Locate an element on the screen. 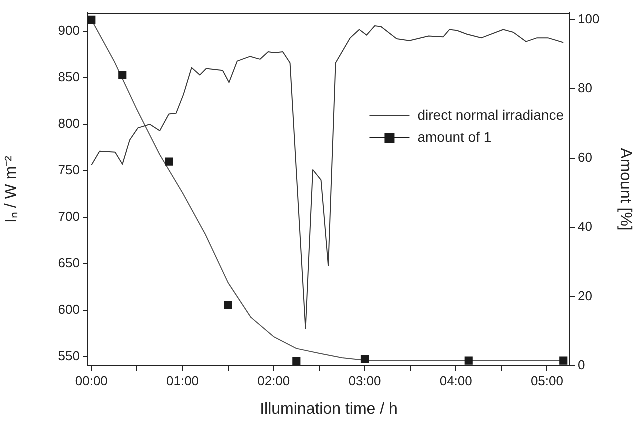  y2-tick-label: 40 is located at coordinates (585, 226).